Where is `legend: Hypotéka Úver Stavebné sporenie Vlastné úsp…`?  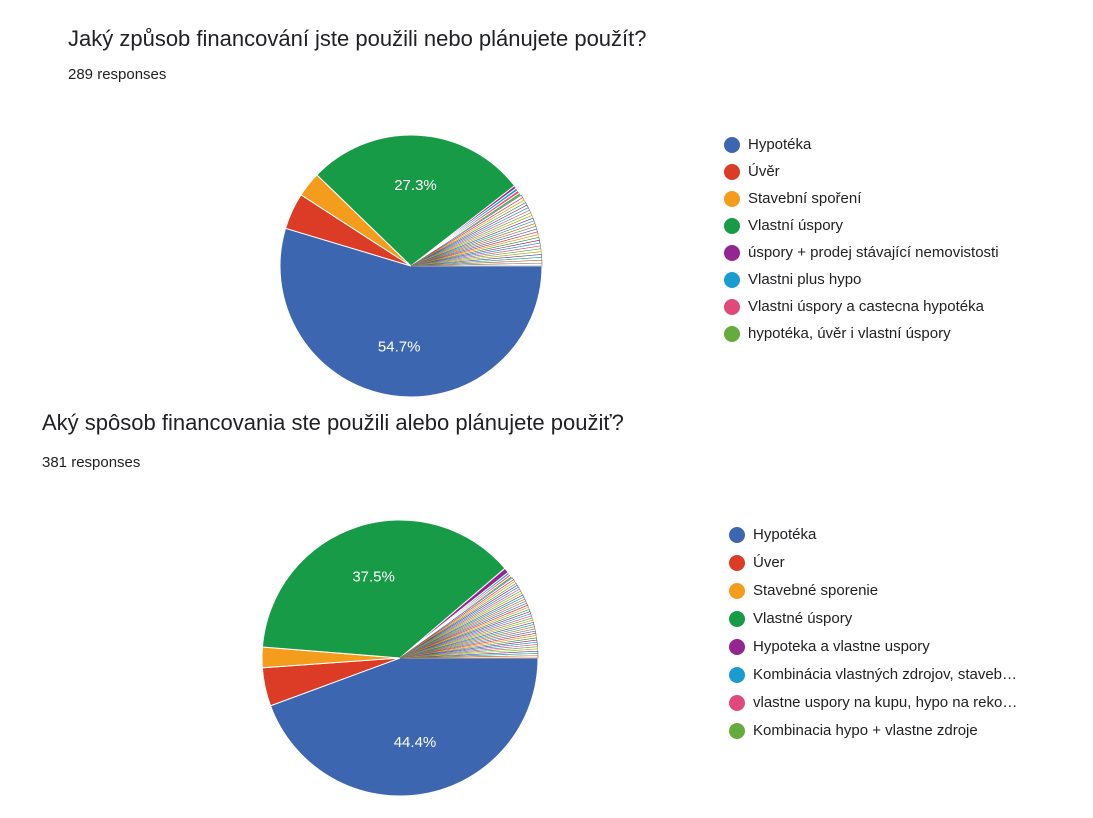
legend: Hypotéka Úver Stavebné sporenie Vlastné úsp… is located at coordinates (873, 636).